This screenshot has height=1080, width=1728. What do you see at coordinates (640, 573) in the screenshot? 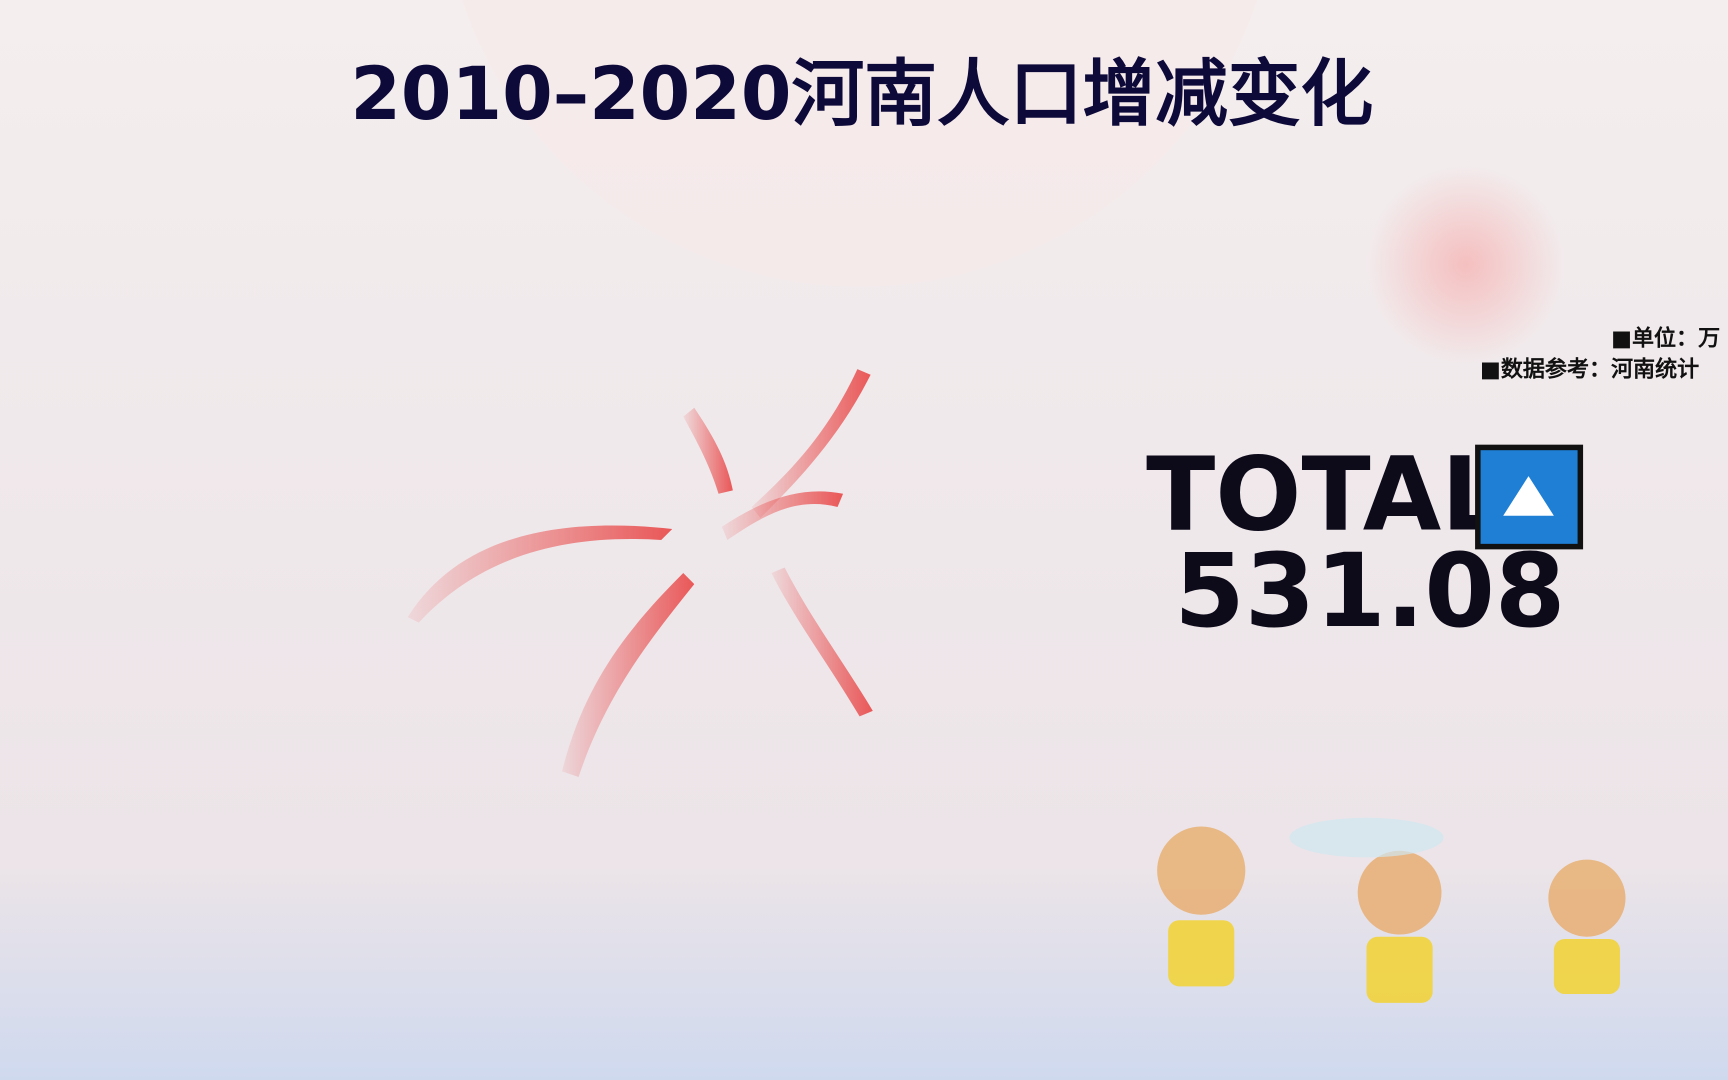
I see `arrows` at bounding box center [640, 573].